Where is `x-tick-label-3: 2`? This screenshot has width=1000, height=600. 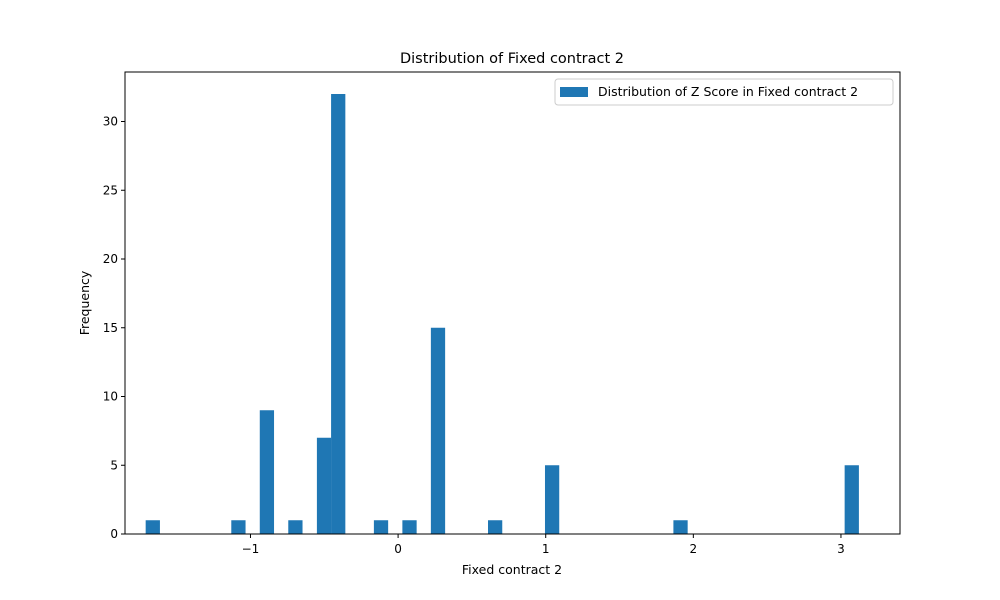 x-tick-label-3: 2 is located at coordinates (694, 549).